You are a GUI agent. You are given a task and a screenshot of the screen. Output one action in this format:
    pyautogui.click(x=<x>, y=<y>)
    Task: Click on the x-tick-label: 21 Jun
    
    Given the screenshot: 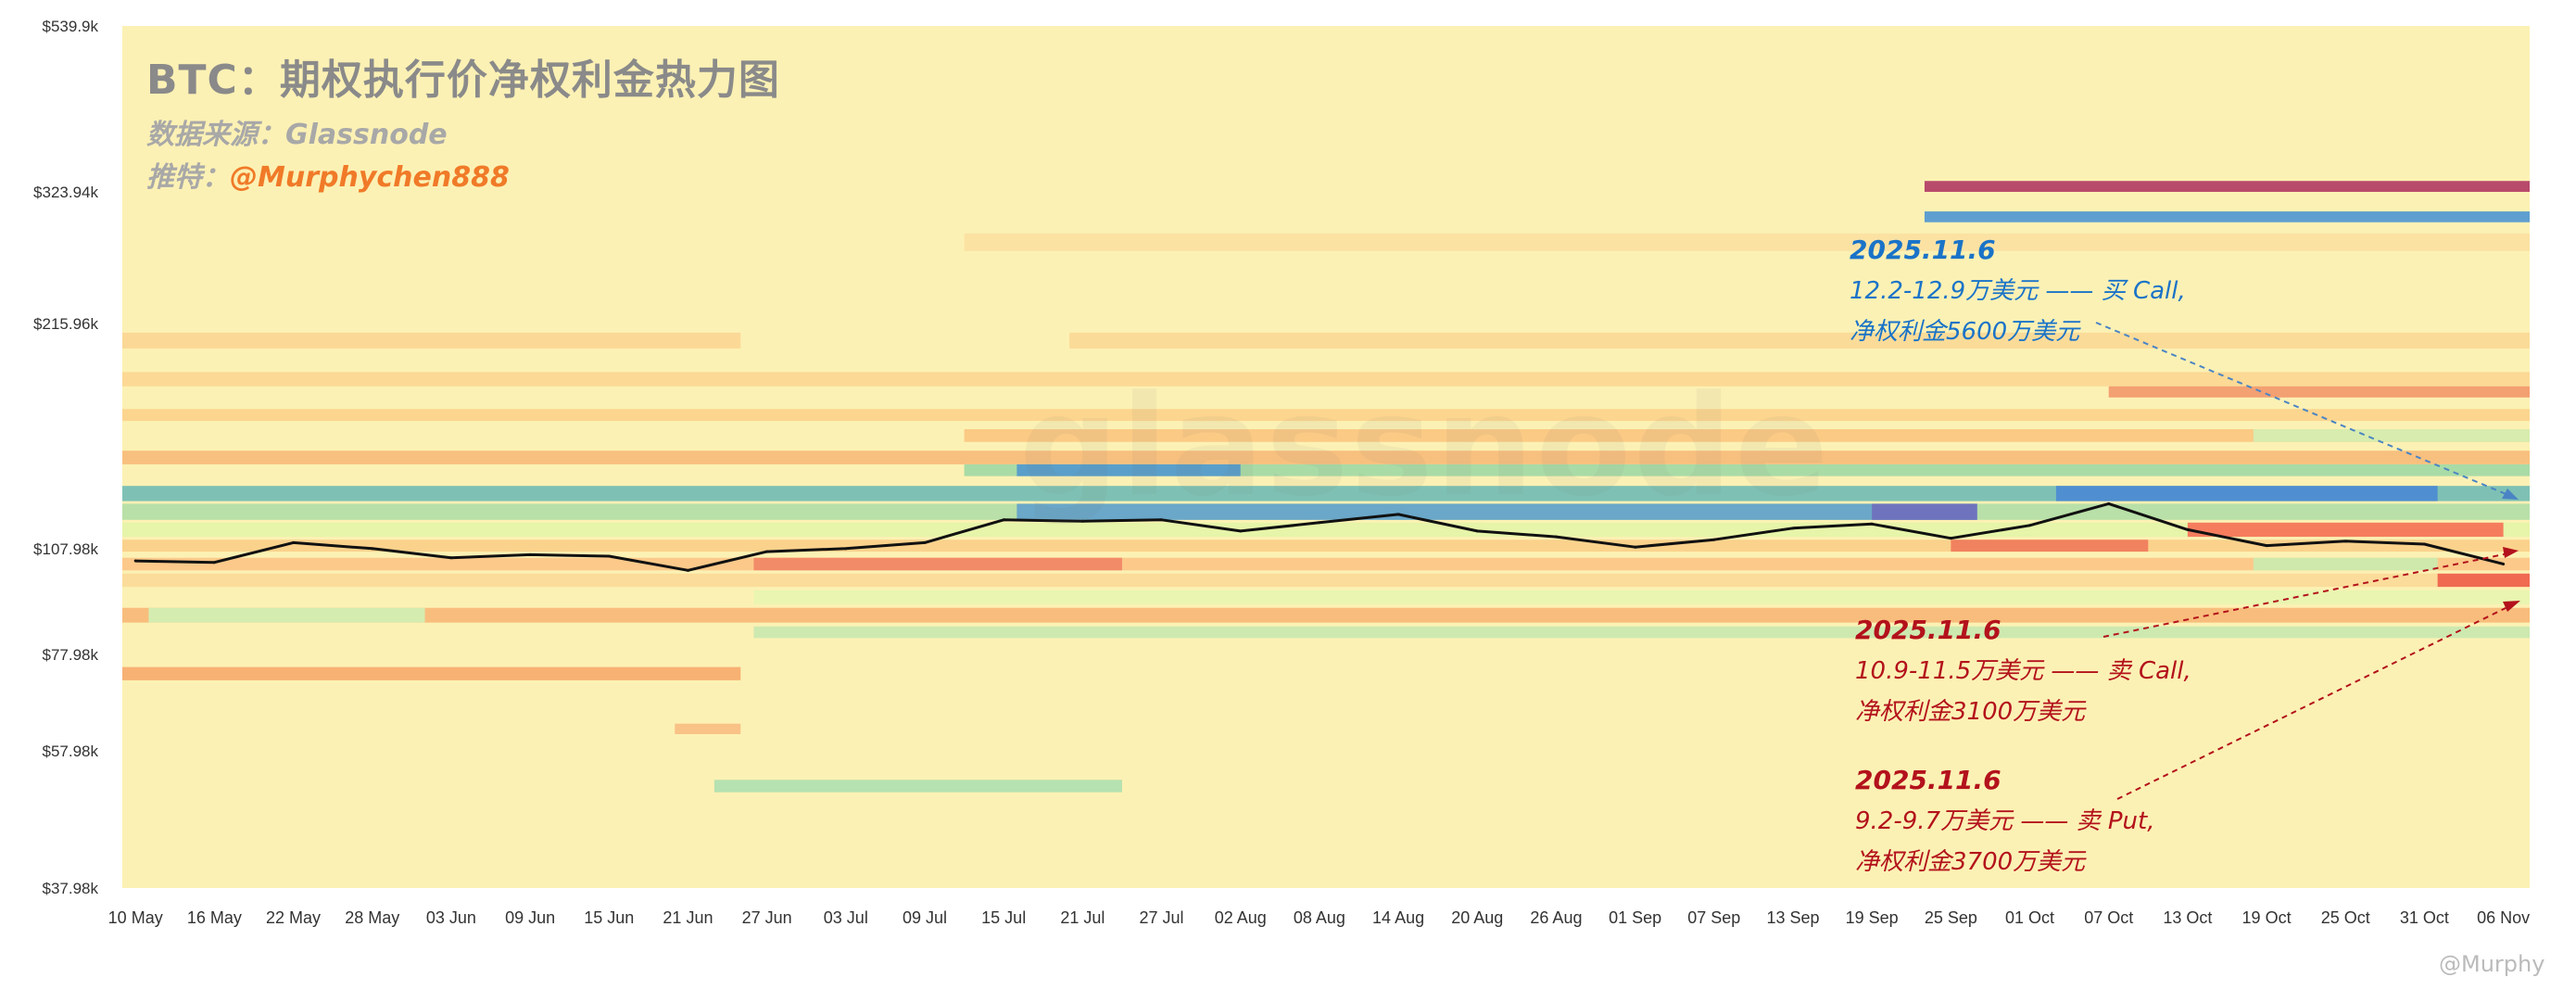 What is the action you would take?
    pyautogui.click(x=688, y=918)
    